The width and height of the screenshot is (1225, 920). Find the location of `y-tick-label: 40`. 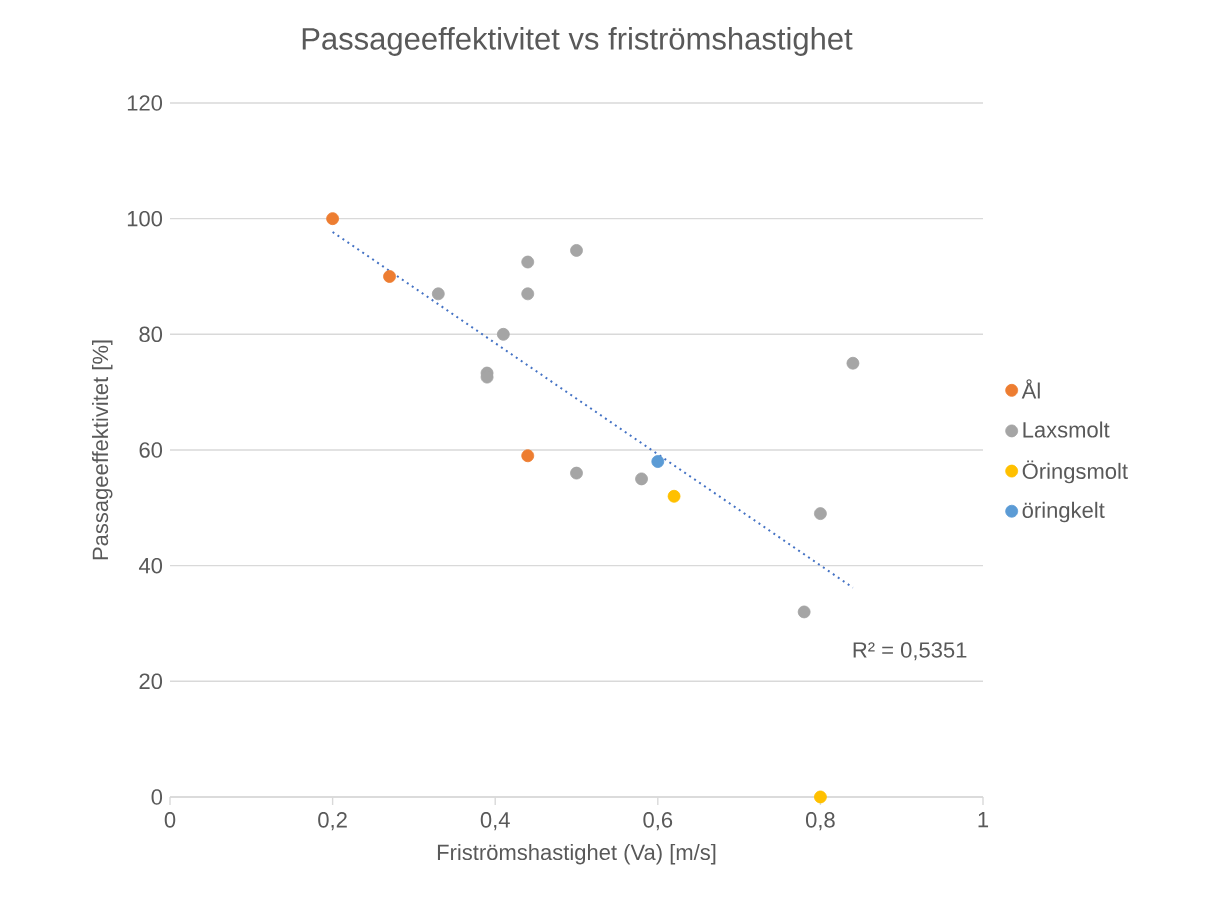

y-tick-label: 40 is located at coordinates (150, 565).